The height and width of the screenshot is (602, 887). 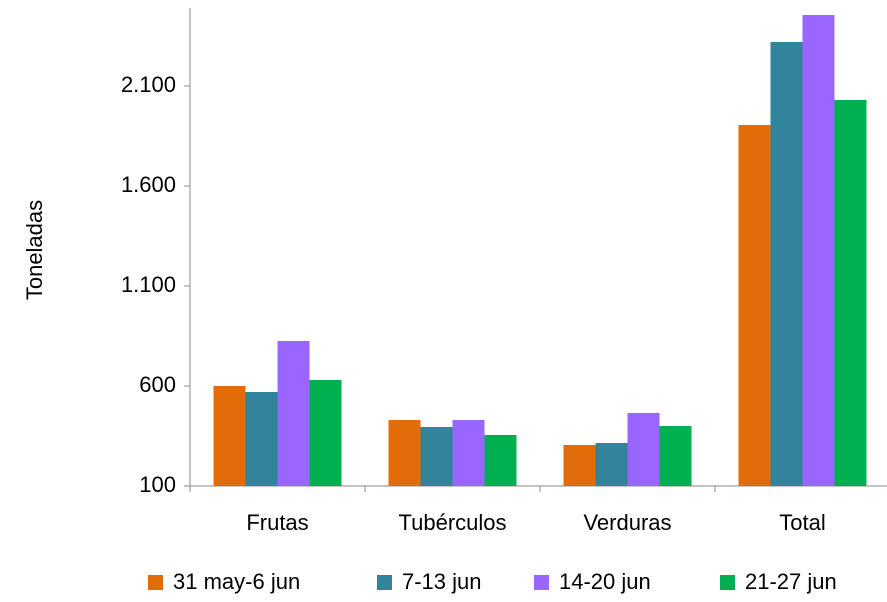 I want to click on y-axis-label: Toneladas, so click(x=34, y=250).